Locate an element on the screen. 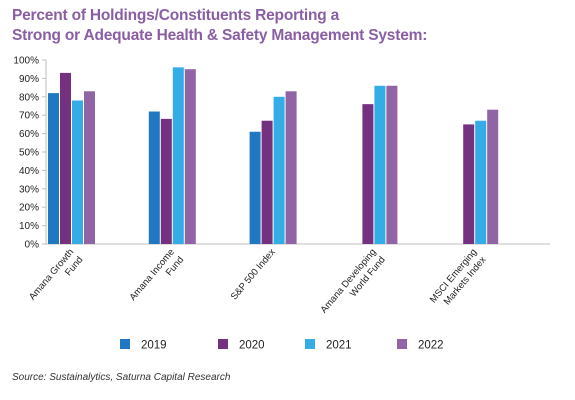 The height and width of the screenshot is (400, 575). legend-label-2020: 2020 is located at coordinates (252, 346).